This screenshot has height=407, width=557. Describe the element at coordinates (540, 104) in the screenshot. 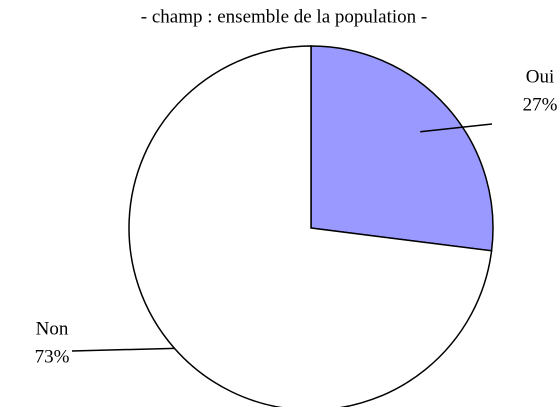

I see `value-label: 27%` at that location.